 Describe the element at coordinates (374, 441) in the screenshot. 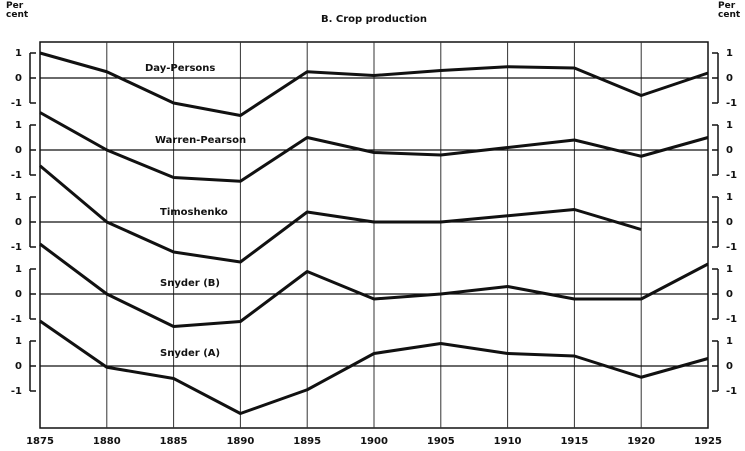

I see `x-tick-label: 1900` at that location.